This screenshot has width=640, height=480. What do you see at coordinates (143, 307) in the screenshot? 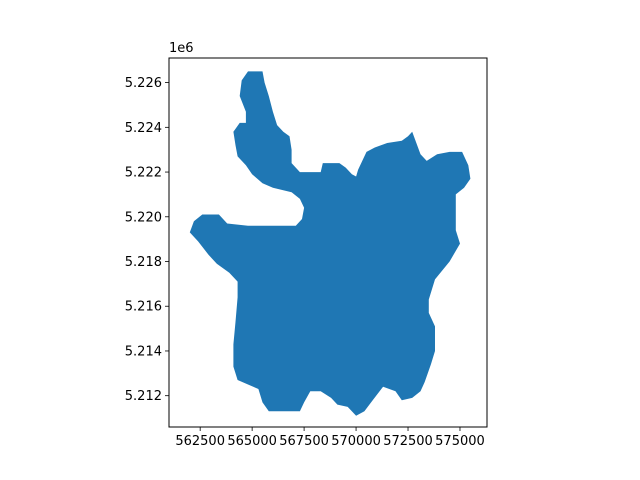
I see `y-tick-label: 5.216` at bounding box center [143, 307].